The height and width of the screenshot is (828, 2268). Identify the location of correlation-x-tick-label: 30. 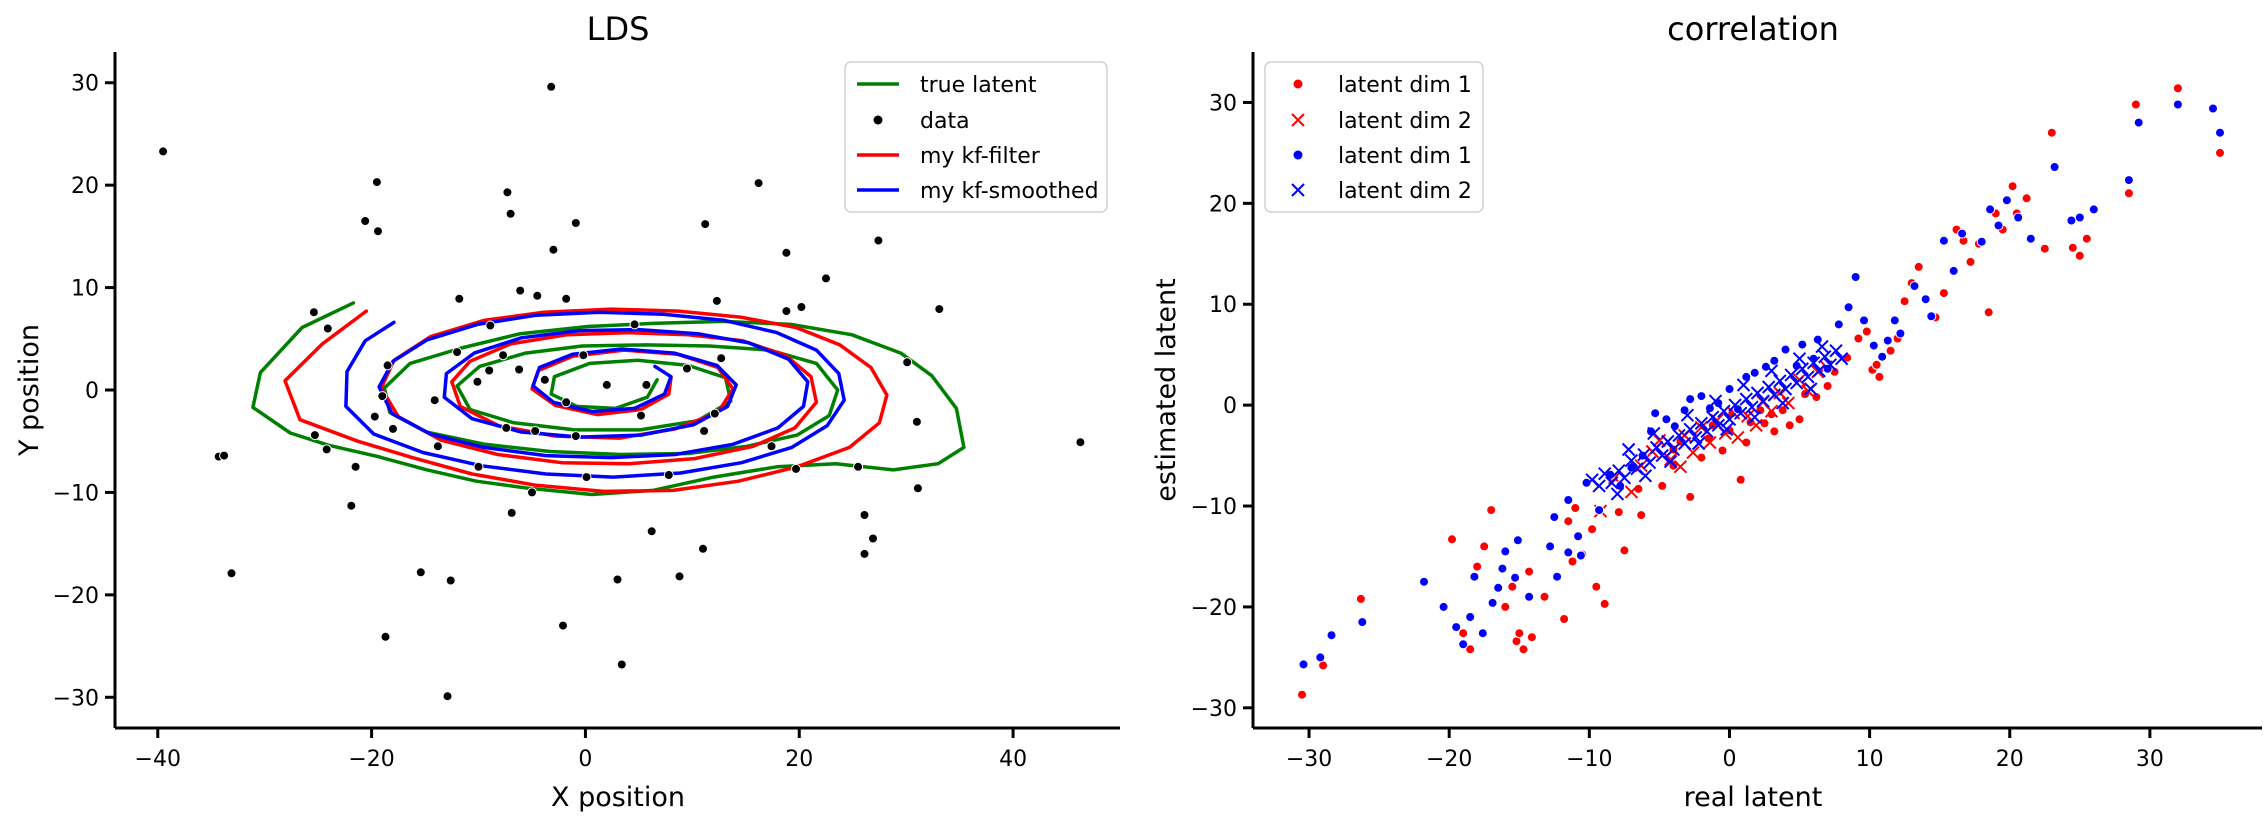
(2150, 759).